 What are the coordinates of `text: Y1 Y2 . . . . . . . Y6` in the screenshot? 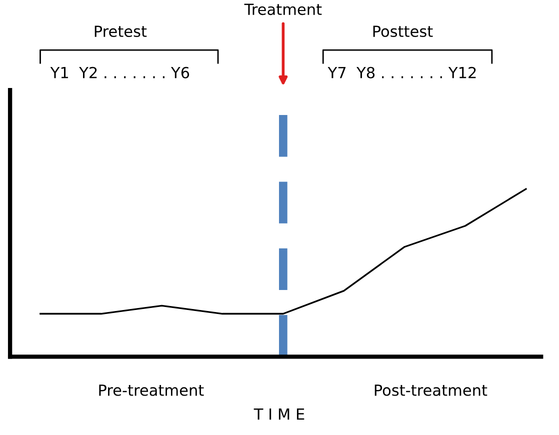 It's located at (120, 72).